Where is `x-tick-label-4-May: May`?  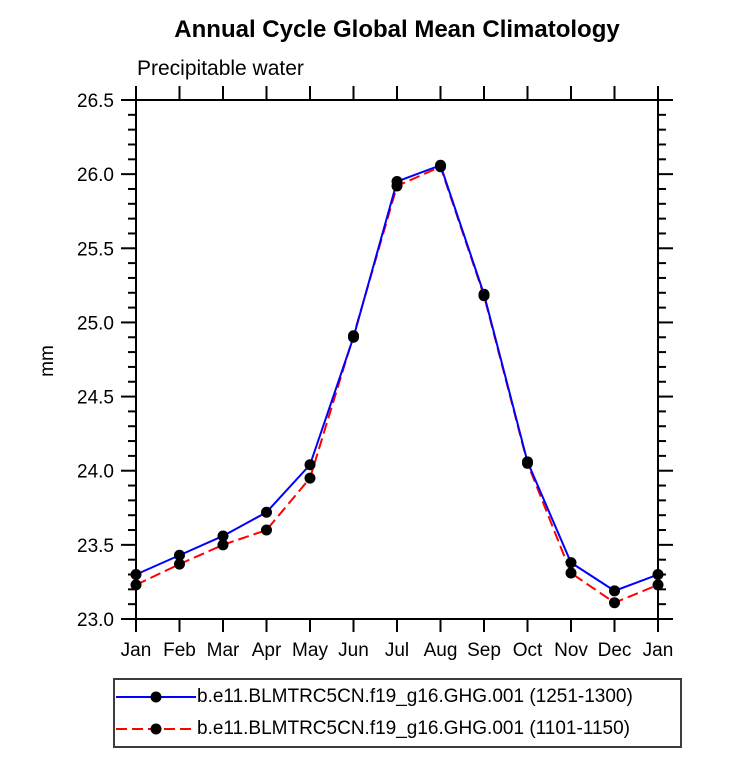
x-tick-label-4-May: May is located at coordinates (310, 650).